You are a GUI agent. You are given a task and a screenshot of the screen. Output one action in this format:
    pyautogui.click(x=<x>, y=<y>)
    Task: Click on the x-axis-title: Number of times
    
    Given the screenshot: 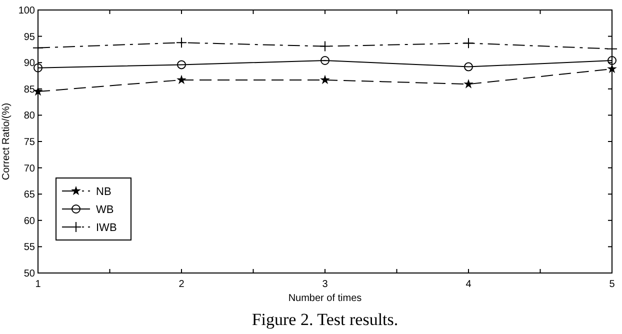 What is the action you would take?
    pyautogui.click(x=325, y=298)
    